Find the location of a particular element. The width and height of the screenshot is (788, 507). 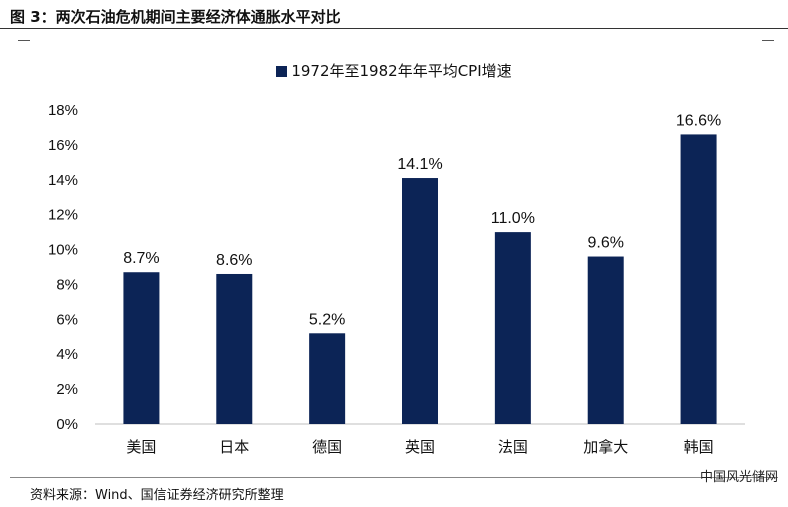

y-tick-label: 14% is located at coordinates (63, 180).